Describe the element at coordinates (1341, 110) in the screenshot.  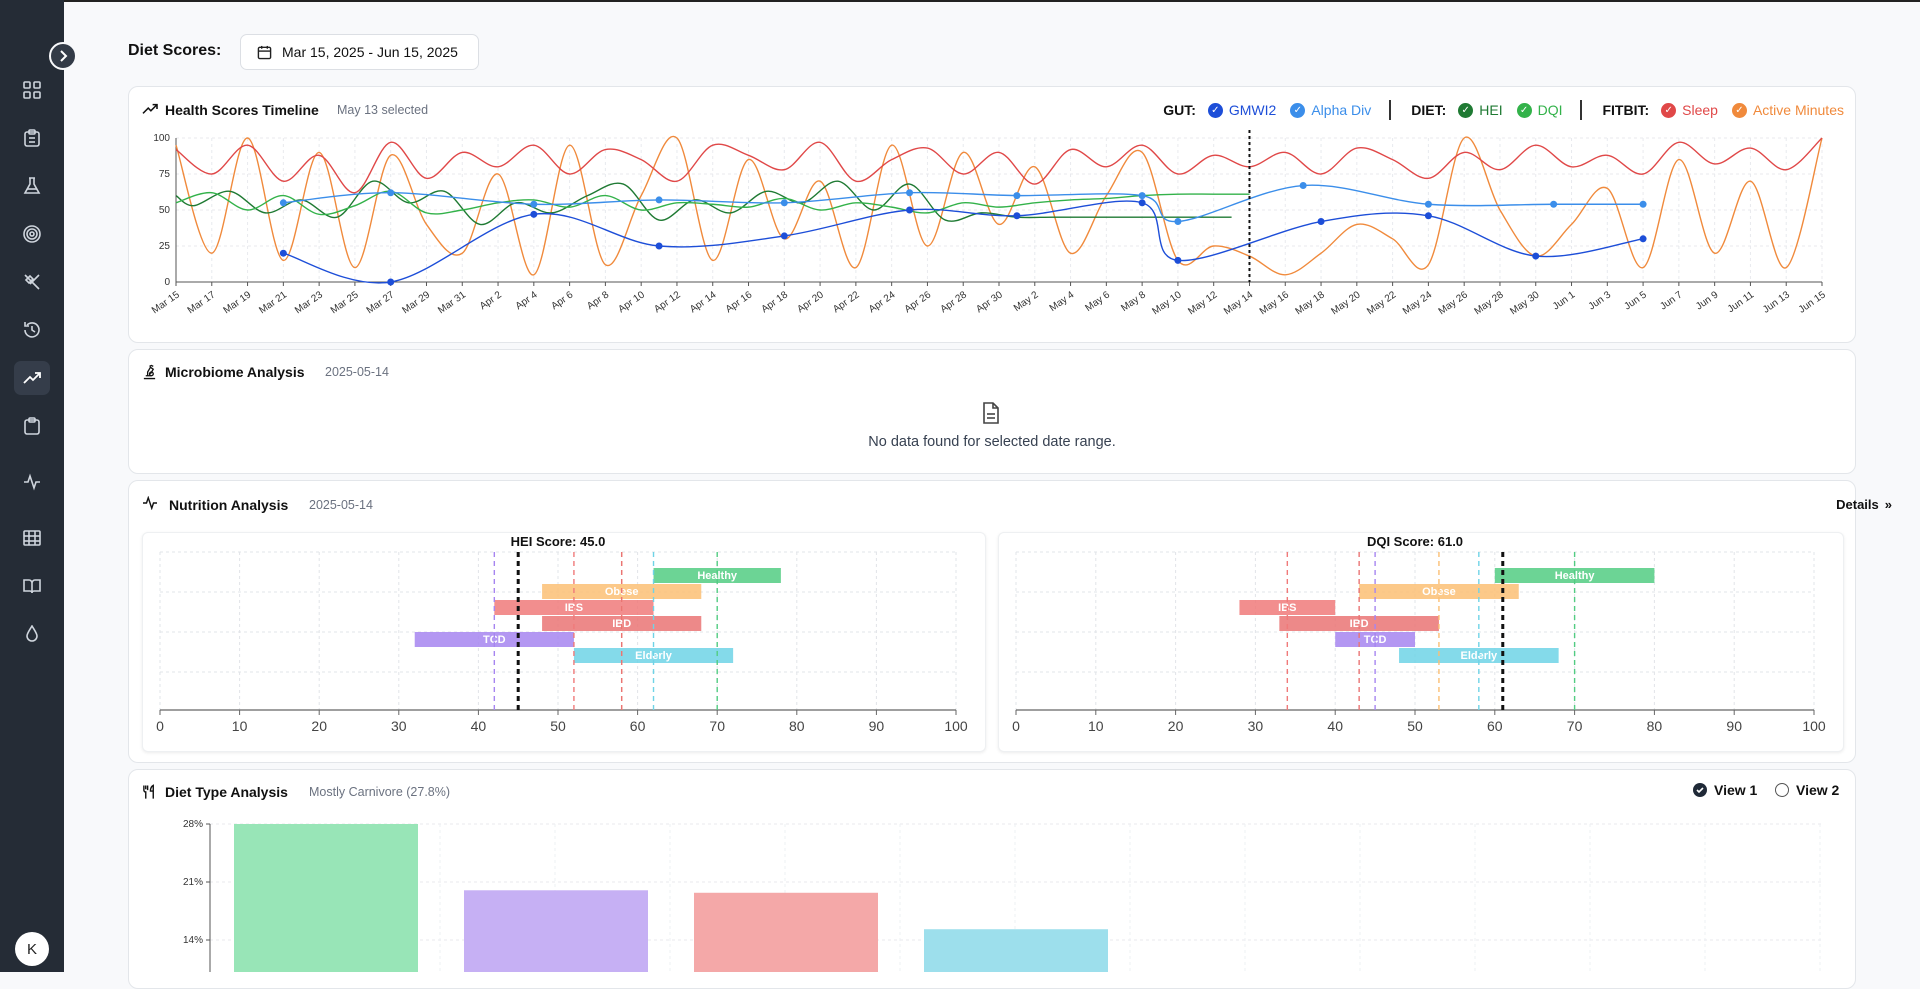
I see `legend-alpha-label: Alpha Div` at that location.